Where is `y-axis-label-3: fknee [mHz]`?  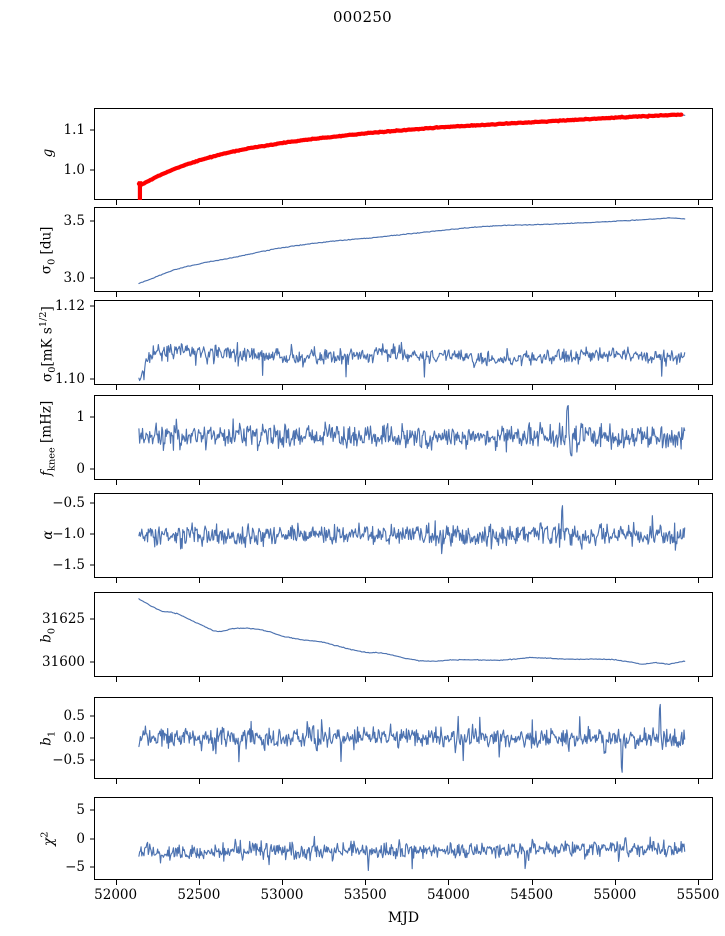 y-axis-label-3: fknee [mHz] is located at coordinates (48, 438).